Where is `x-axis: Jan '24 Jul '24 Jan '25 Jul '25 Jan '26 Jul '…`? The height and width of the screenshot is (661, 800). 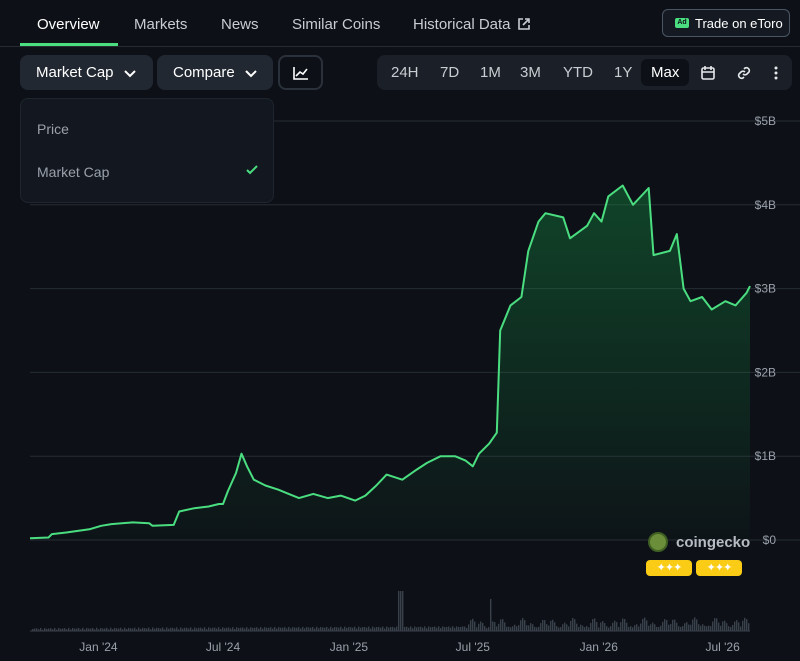
x-axis: Jan '24 Jul '24 Jan '25 Jul '25 Jan '26 Jul '… is located at coordinates (409, 647).